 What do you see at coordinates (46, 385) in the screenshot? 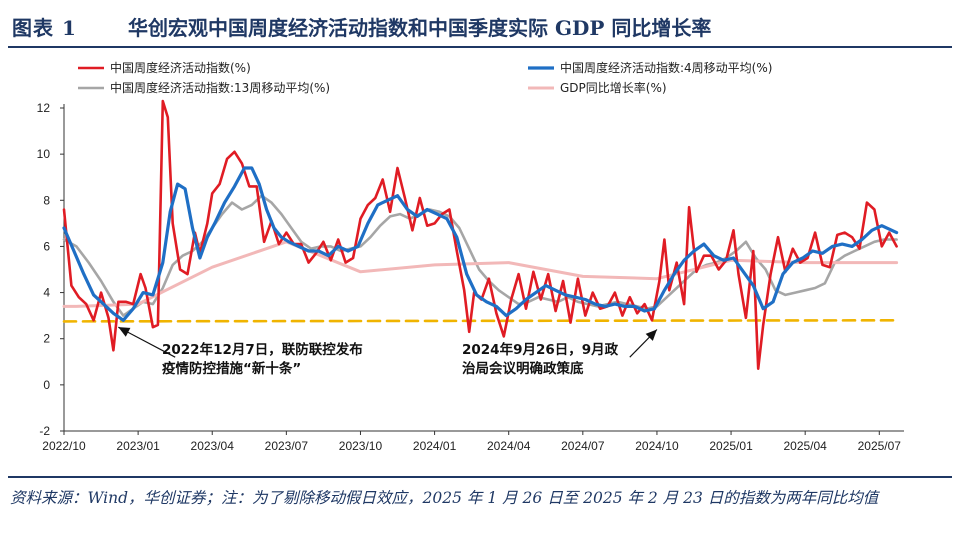
I see `y-tick-label: 0` at bounding box center [46, 385].